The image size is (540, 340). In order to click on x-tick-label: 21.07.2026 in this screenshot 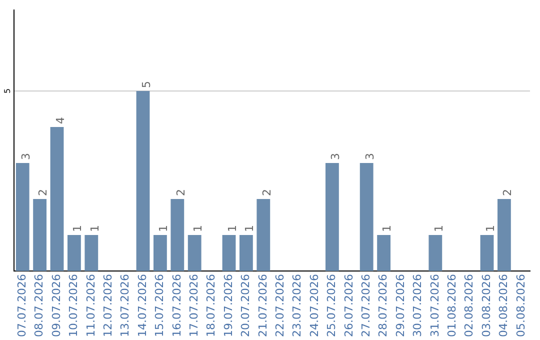, I will do `click(263, 306)`.